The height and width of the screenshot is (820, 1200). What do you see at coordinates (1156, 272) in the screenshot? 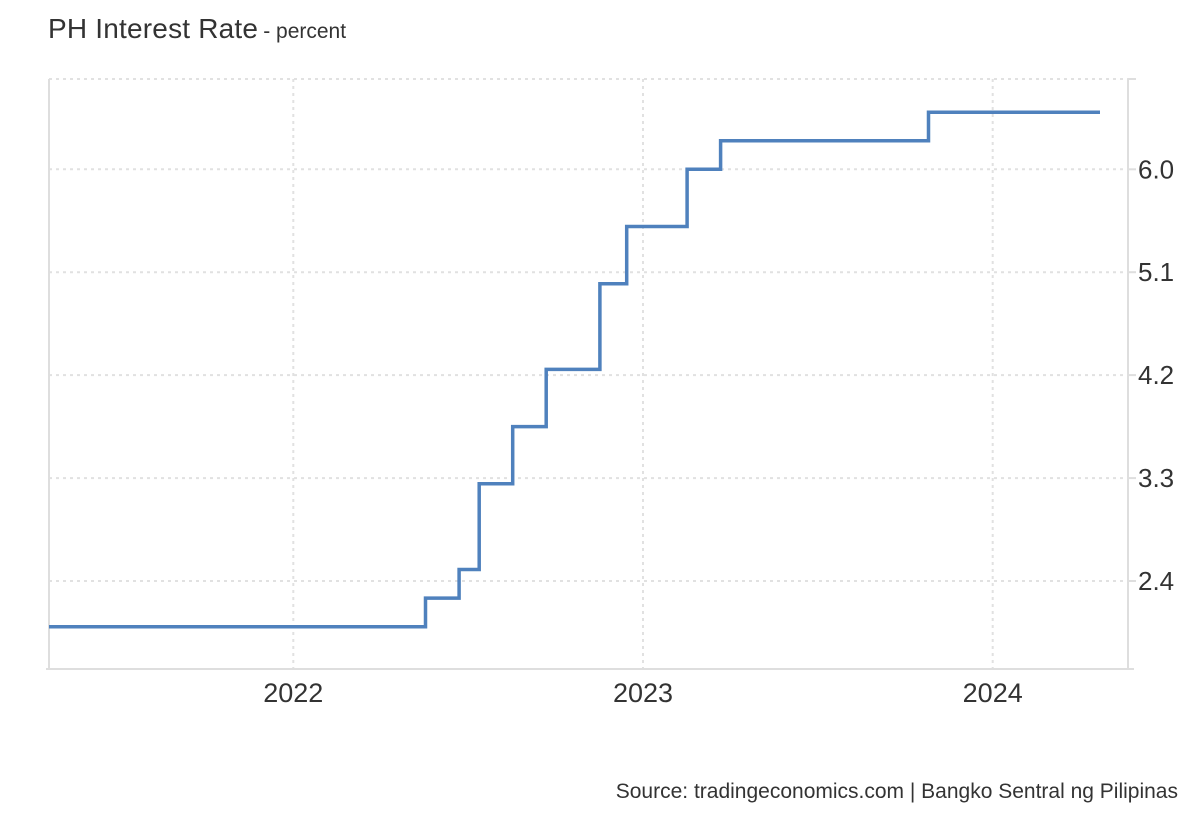
I see `y-tick-label: 5.1` at bounding box center [1156, 272].